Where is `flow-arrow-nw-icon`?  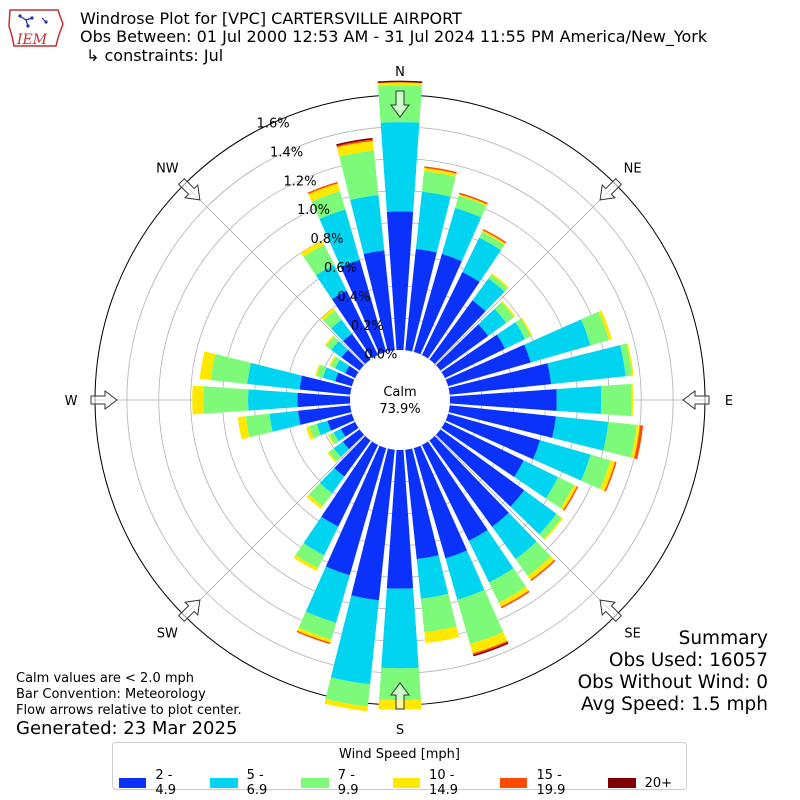 flow-arrow-nw-icon is located at coordinates (189, 189).